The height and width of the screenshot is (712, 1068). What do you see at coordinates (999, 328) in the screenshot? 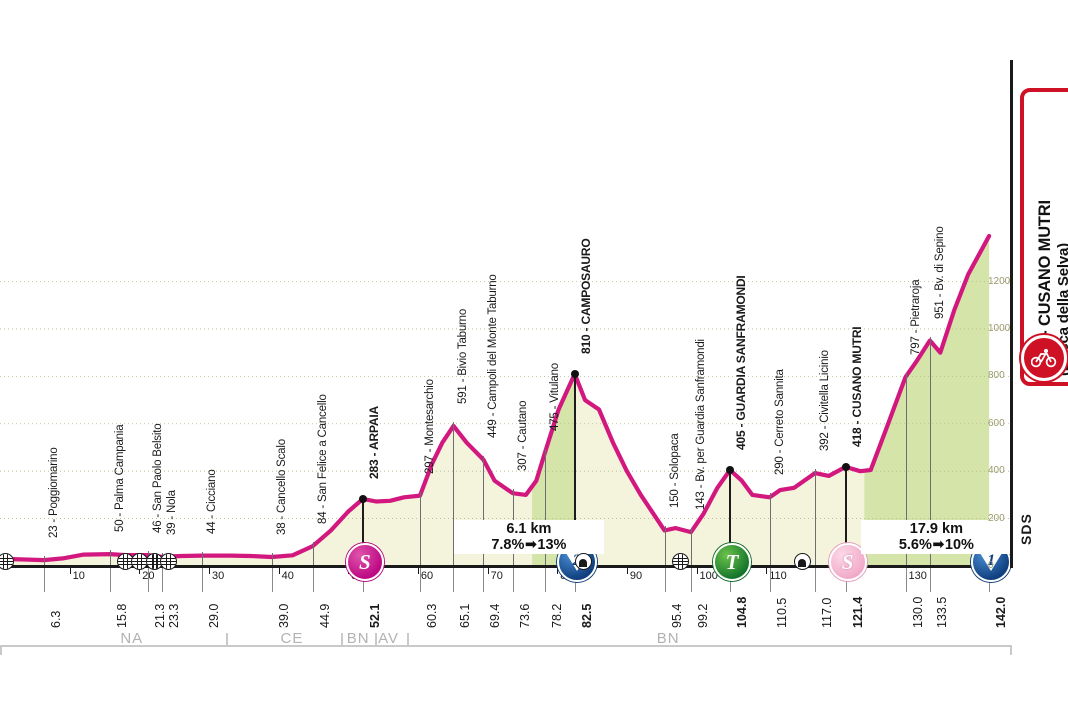
I see `elevation-tick-label: 1000` at bounding box center [999, 328].